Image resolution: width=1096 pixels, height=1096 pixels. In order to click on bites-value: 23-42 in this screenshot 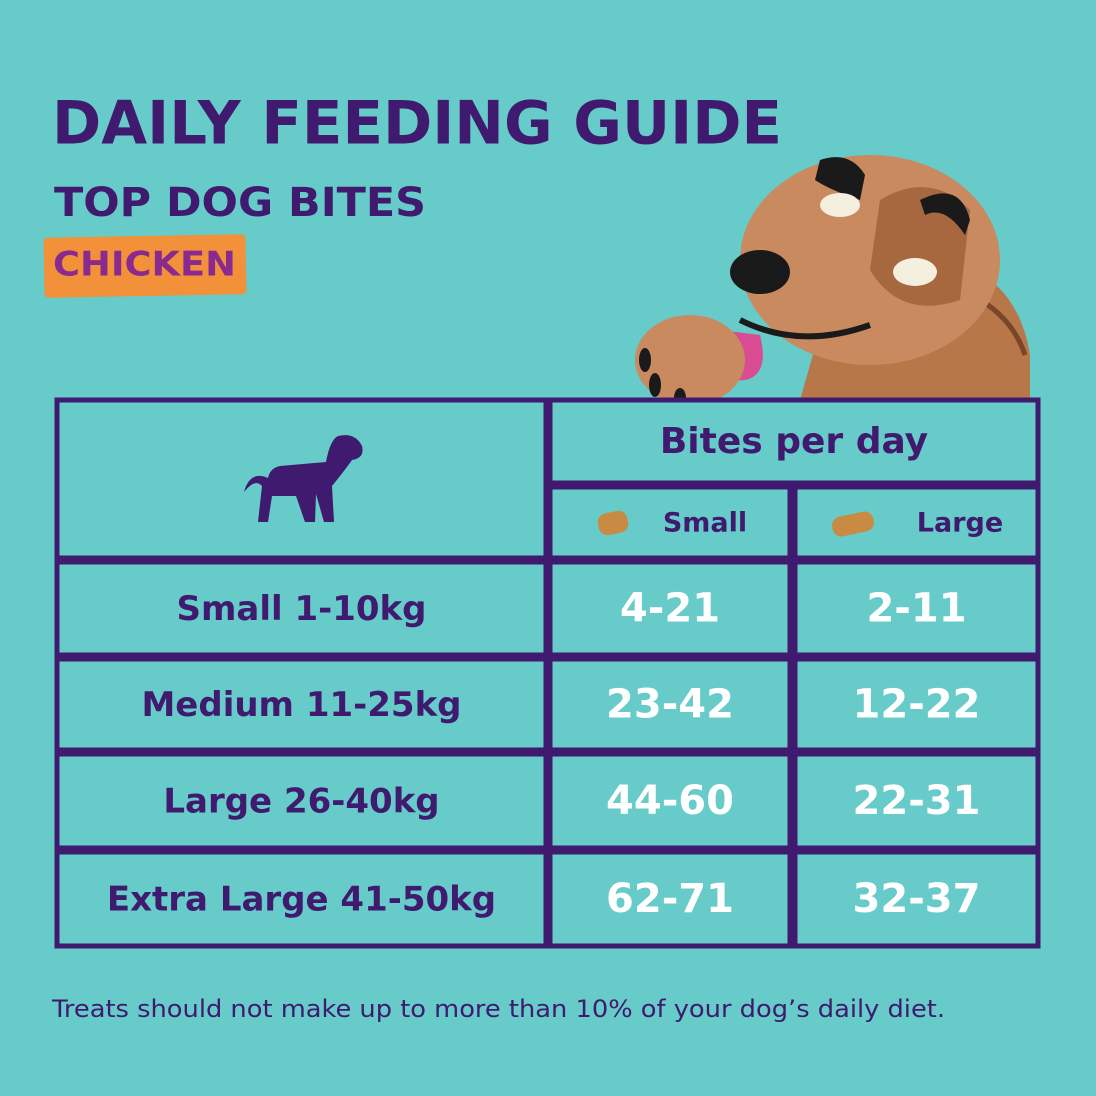, I will do `click(670, 705)`.